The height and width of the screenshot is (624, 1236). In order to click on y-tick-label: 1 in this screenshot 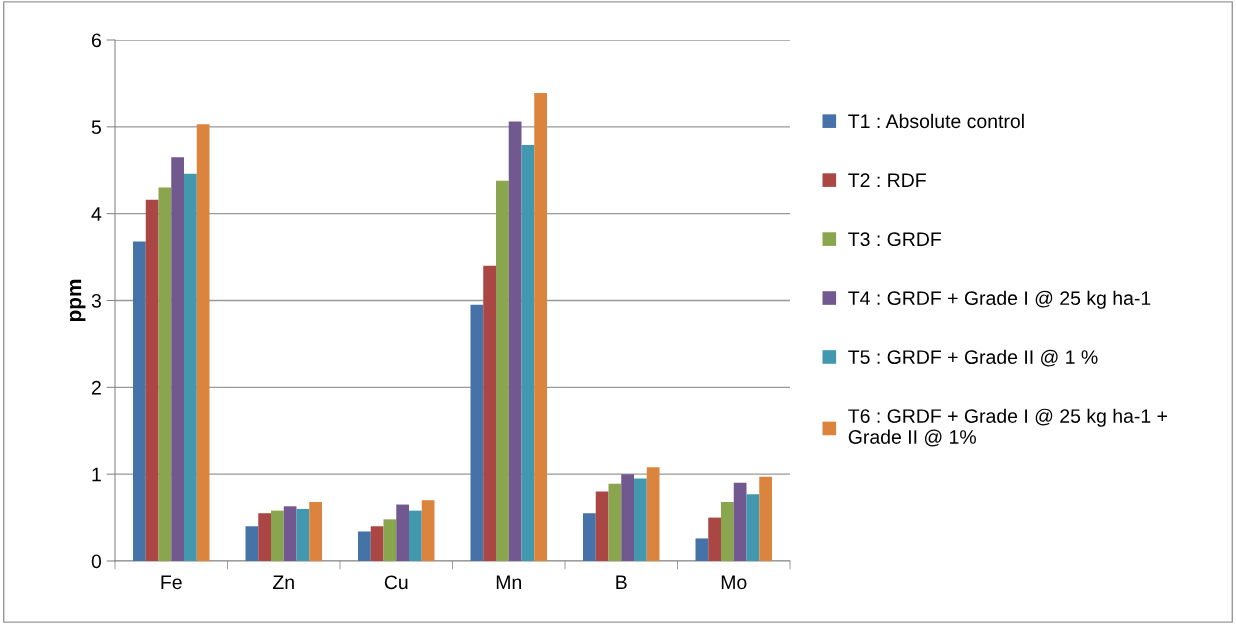, I will do `click(96, 474)`.